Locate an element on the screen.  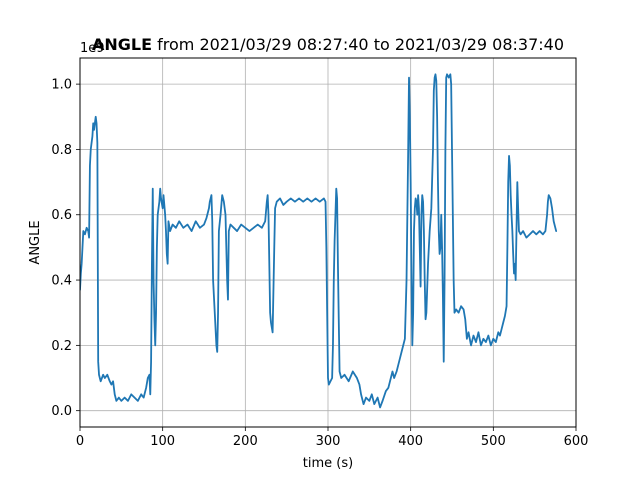
chart-title-bold: ANGLE is located at coordinates (122, 44).